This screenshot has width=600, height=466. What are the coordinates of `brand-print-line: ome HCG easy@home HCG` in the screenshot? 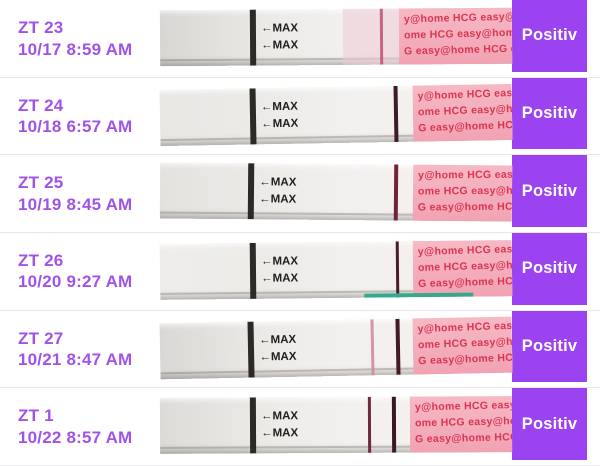 It's located at (465, 191).